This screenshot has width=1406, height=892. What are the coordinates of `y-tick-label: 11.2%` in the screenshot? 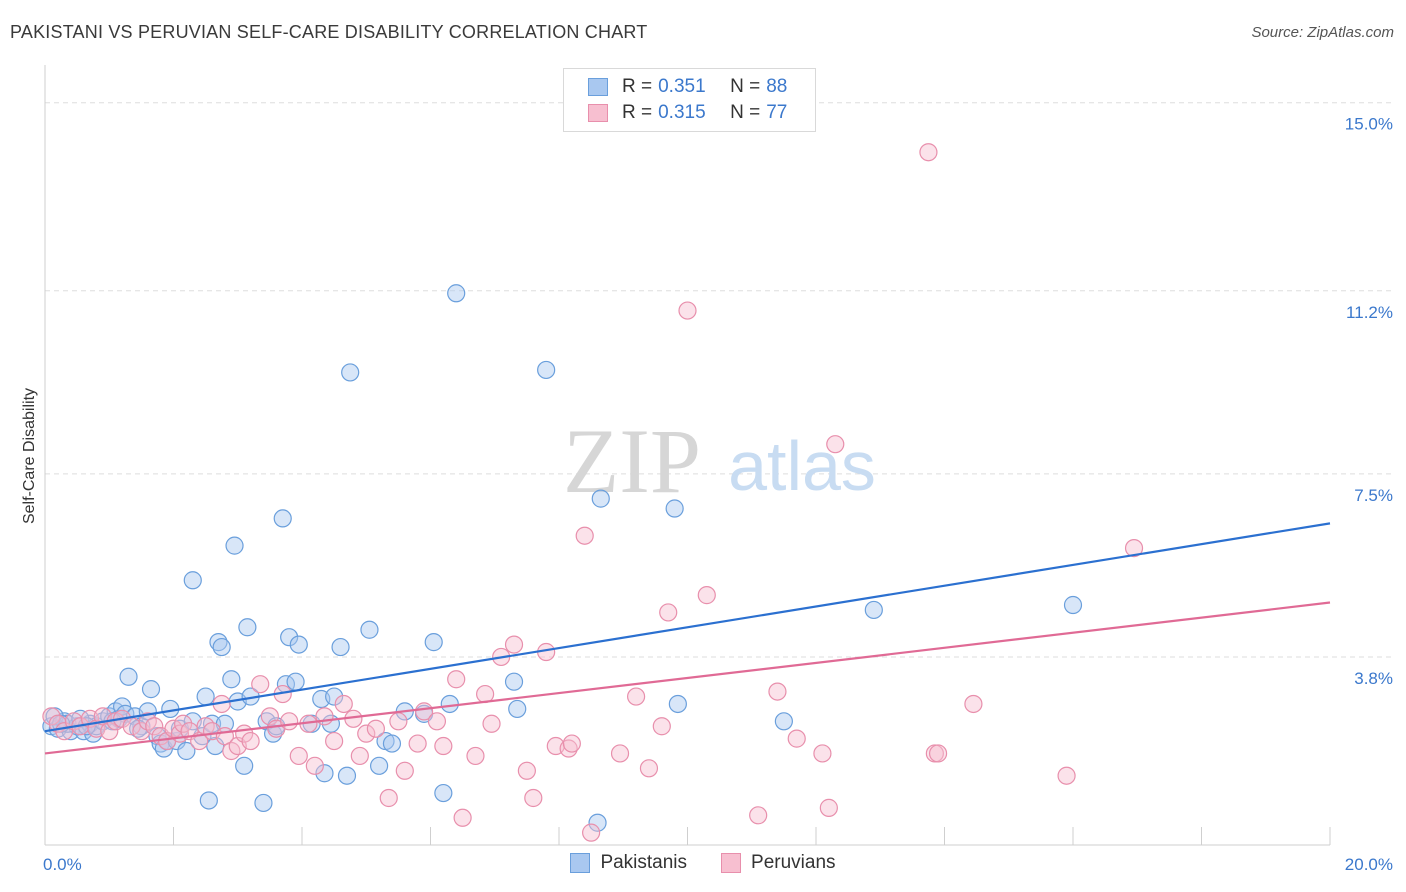 It's located at (1369, 312).